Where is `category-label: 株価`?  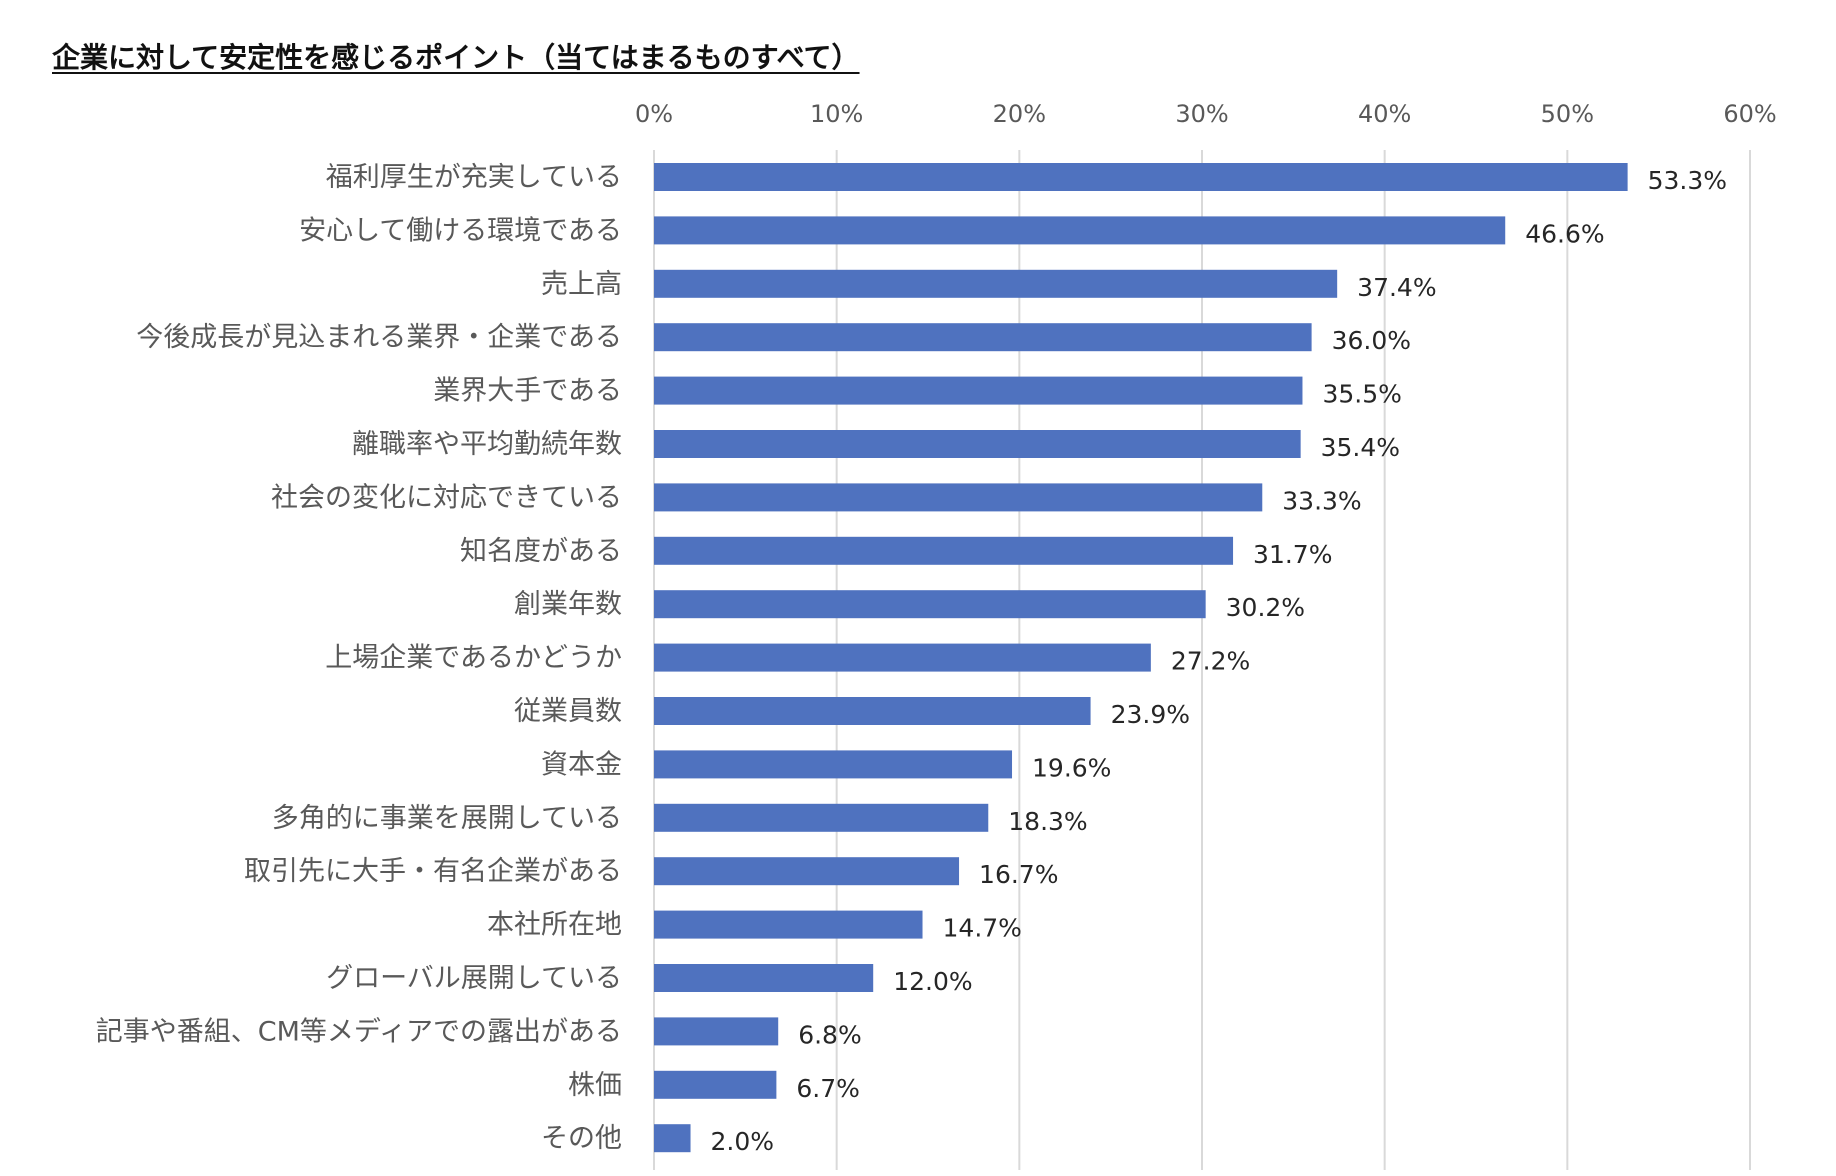 category-label: 株価 is located at coordinates (595, 1085).